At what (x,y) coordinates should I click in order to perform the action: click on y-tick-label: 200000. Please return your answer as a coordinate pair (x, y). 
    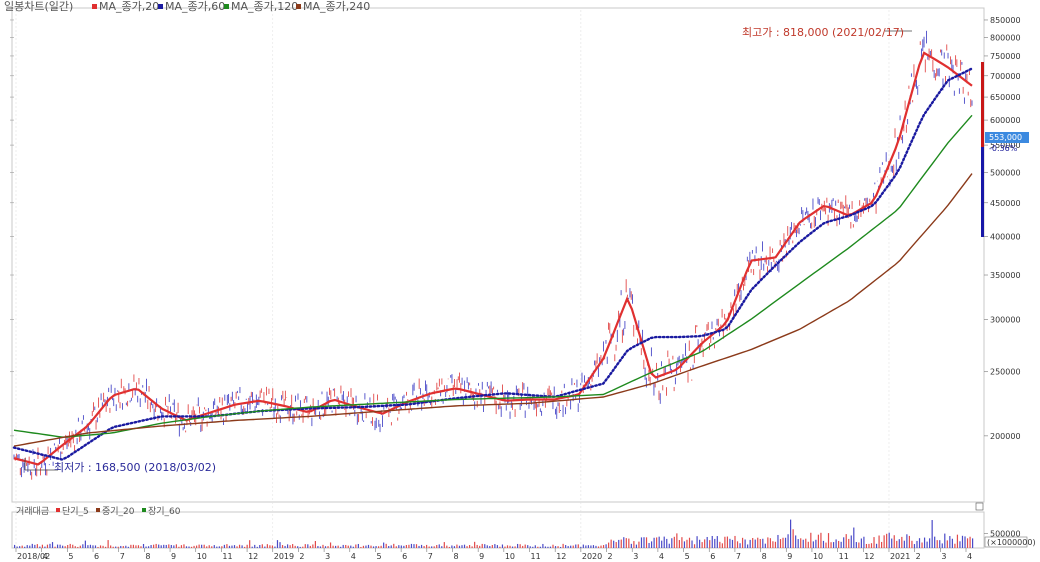
    Looking at the image, I should click on (1005, 436).